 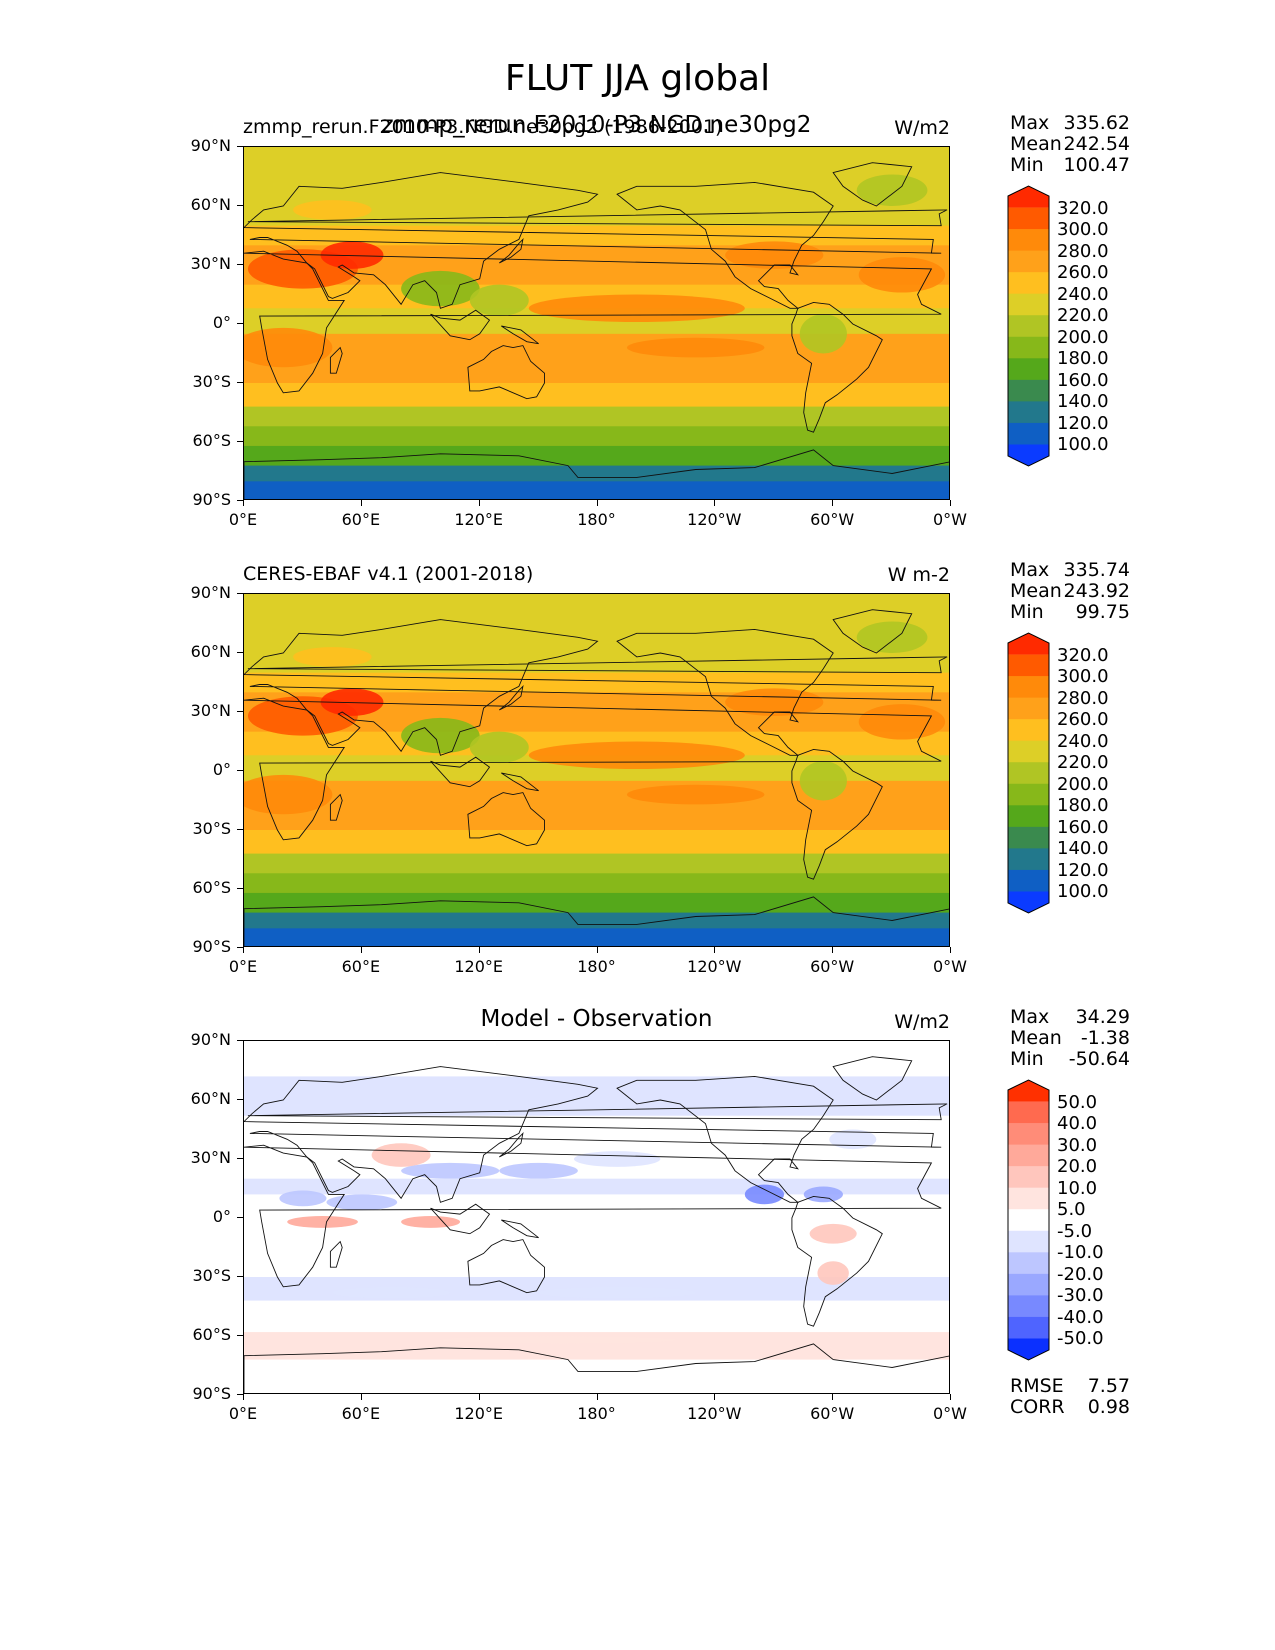 What do you see at coordinates (1083, 294) in the screenshot?
I see `colorbar-label: 240.0` at bounding box center [1083, 294].